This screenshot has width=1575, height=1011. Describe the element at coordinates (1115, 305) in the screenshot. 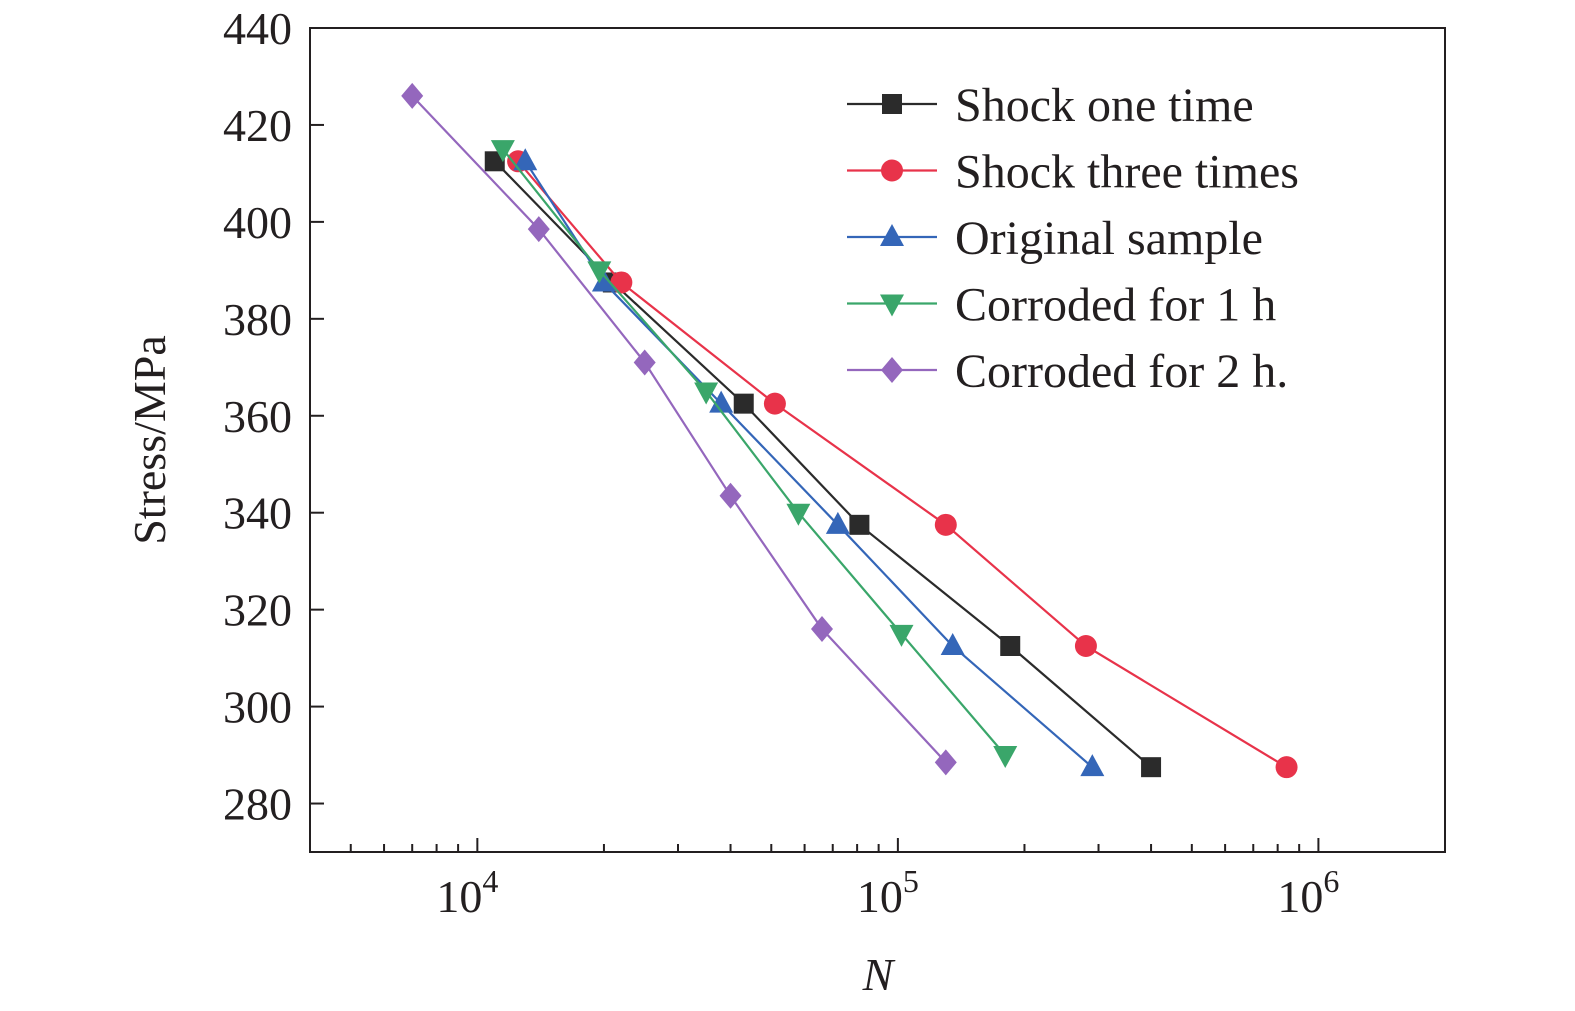

I see `legend-label-3: Corroded for 1 h` at that location.